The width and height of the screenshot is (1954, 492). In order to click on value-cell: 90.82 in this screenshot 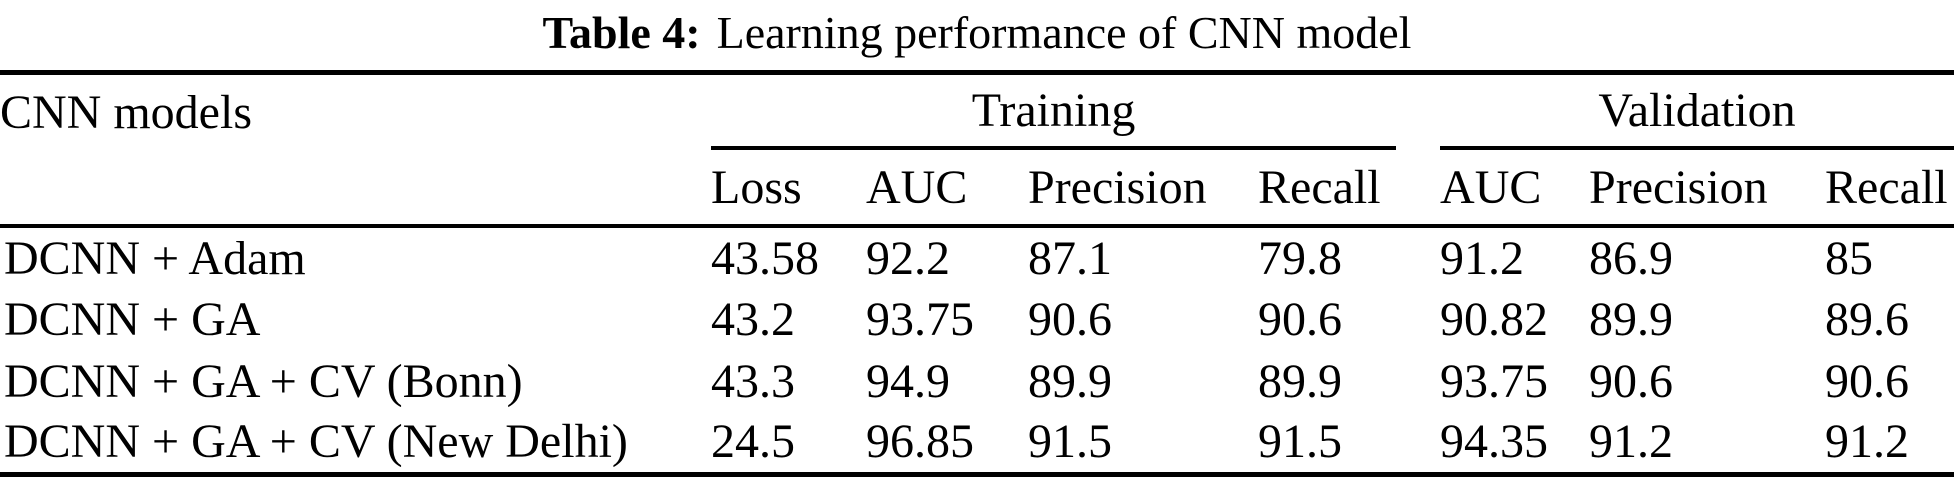, I will do `click(1494, 319)`.